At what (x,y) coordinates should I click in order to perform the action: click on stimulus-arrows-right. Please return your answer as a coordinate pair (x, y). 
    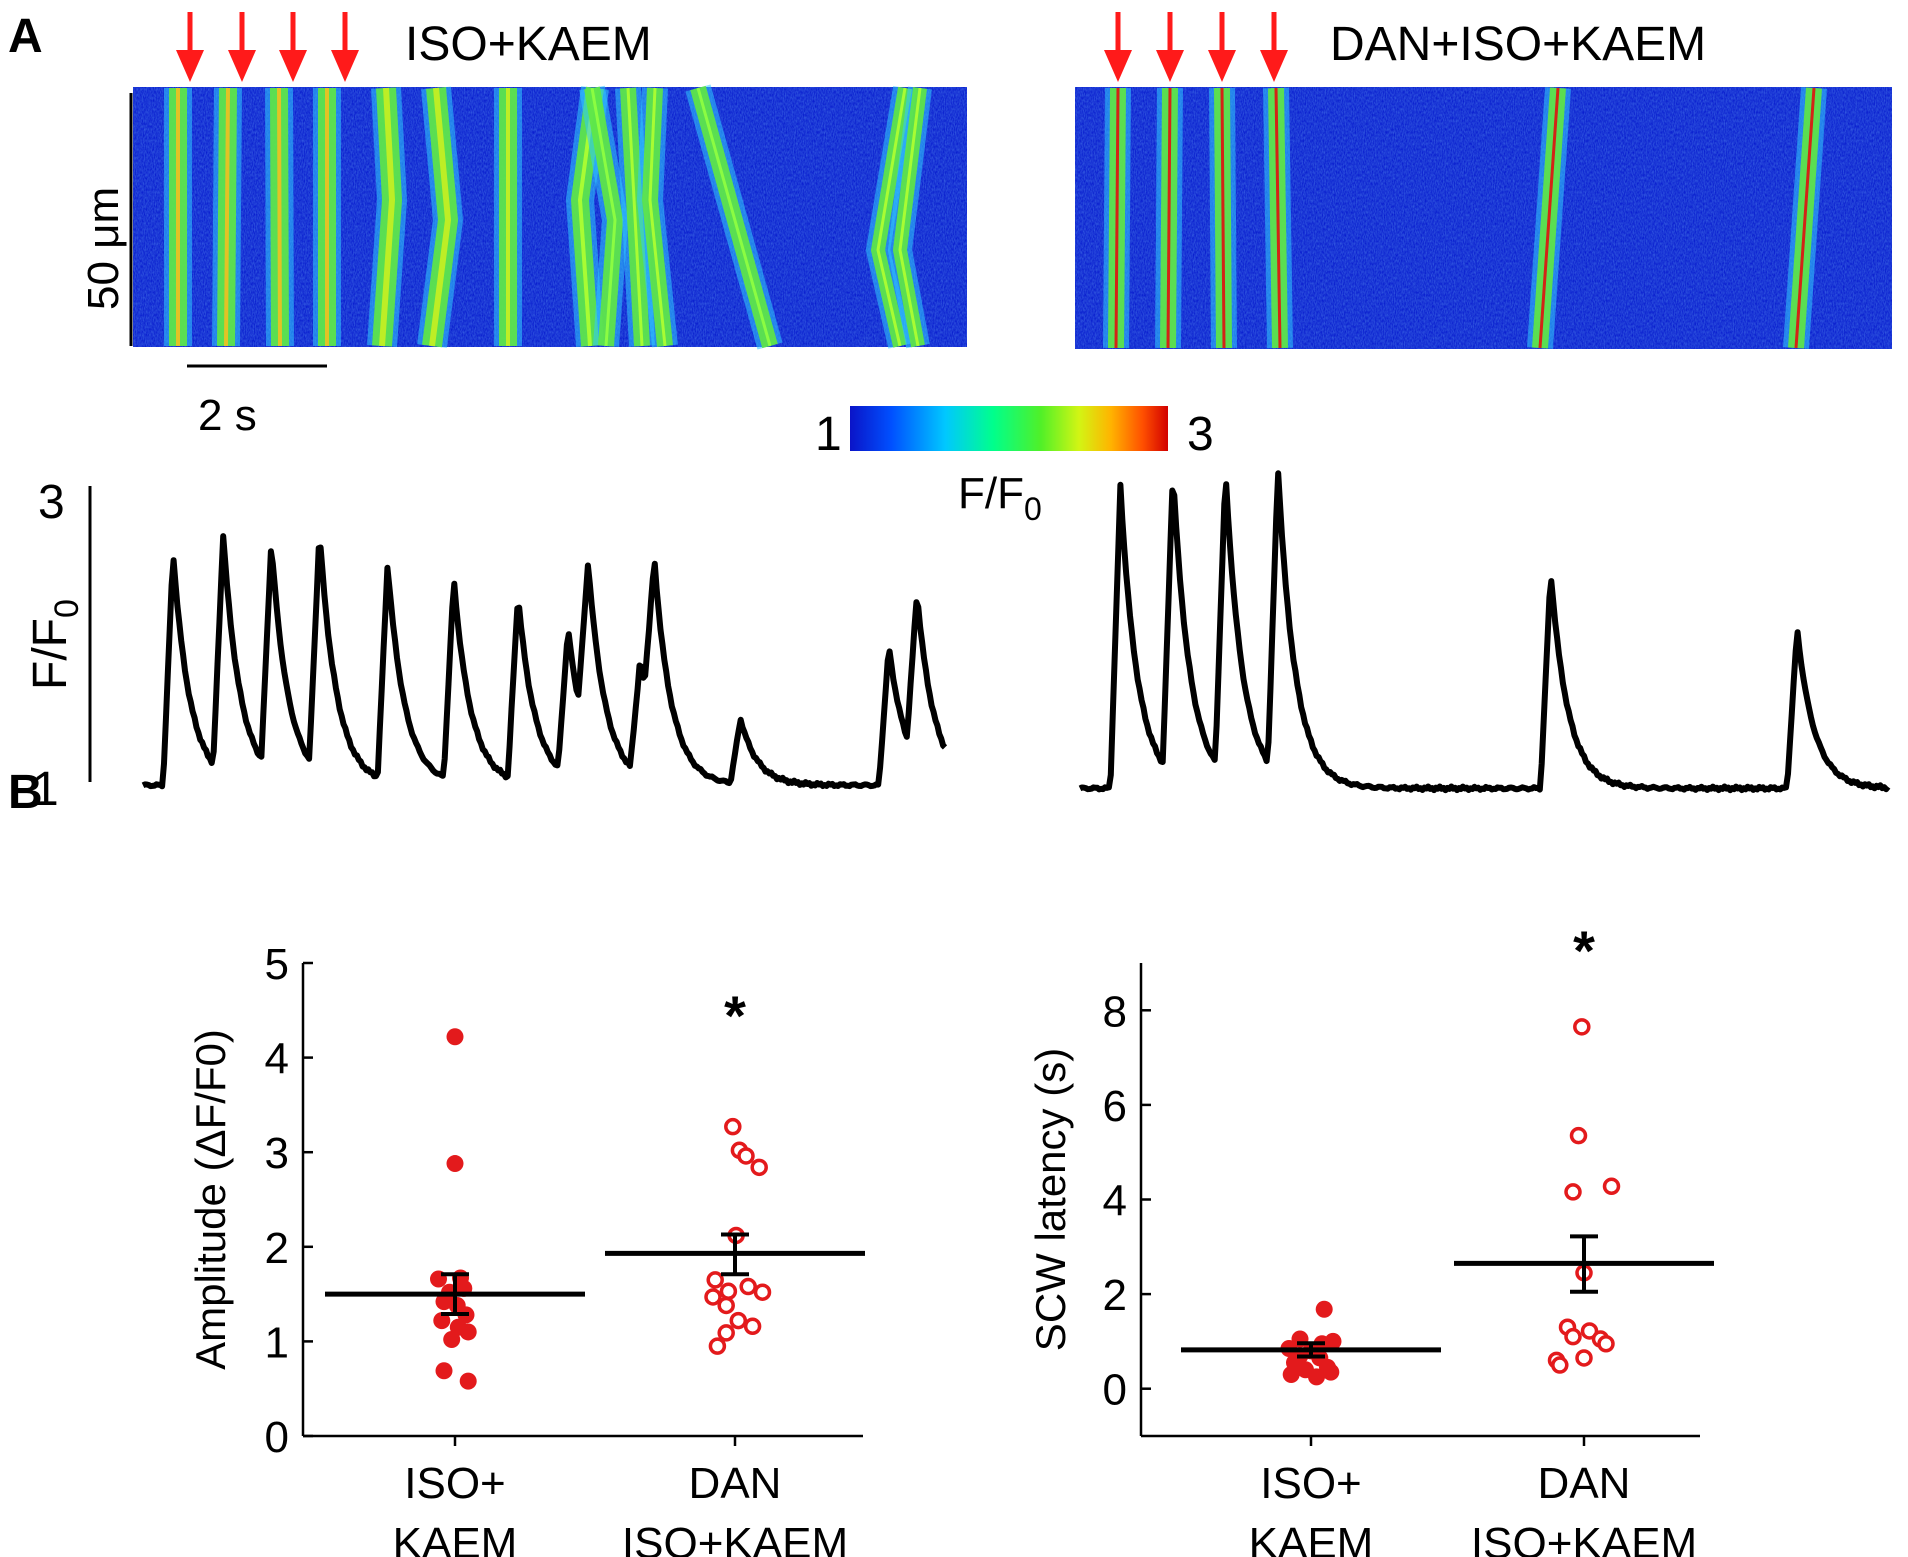
    Looking at the image, I should click on (1196, 47).